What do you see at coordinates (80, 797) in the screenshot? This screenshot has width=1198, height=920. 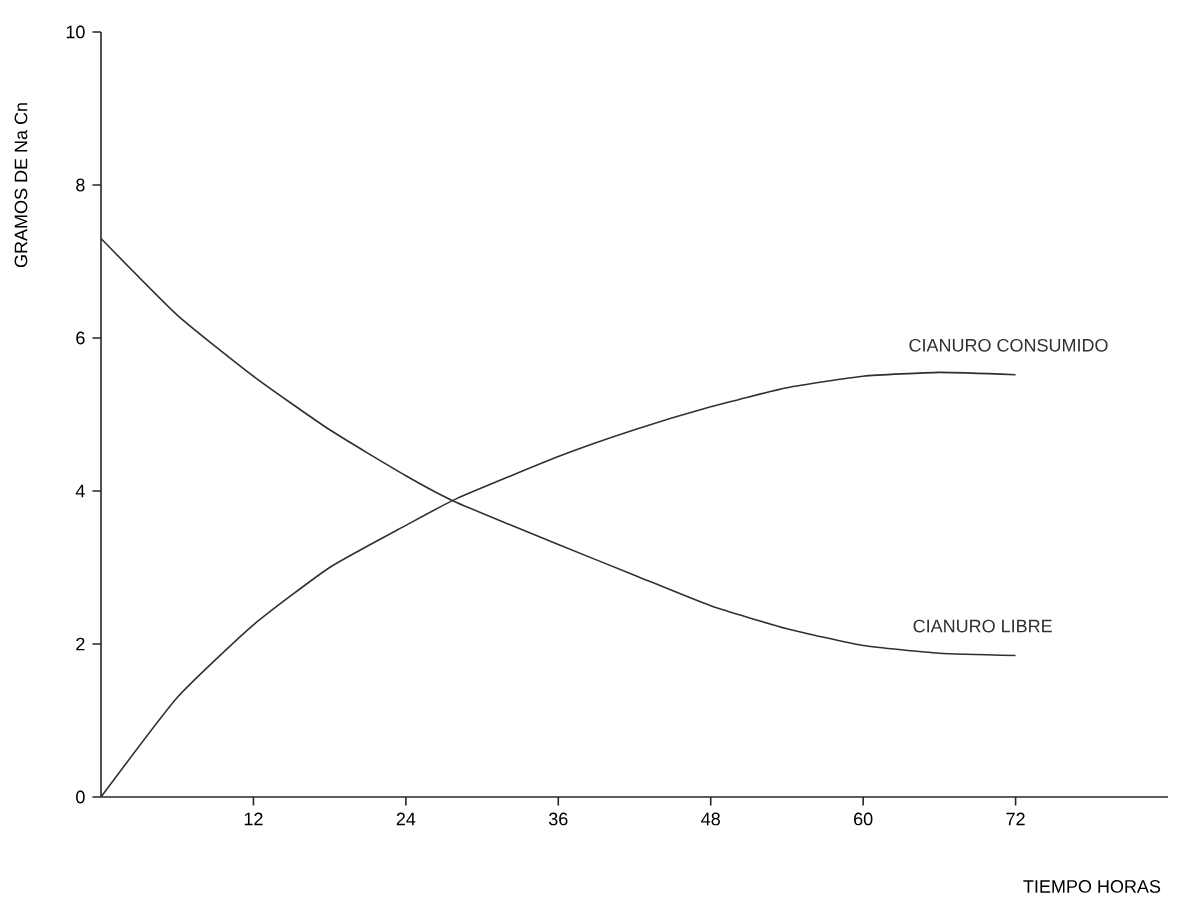 I see `y-tick-label: 0` at bounding box center [80, 797].